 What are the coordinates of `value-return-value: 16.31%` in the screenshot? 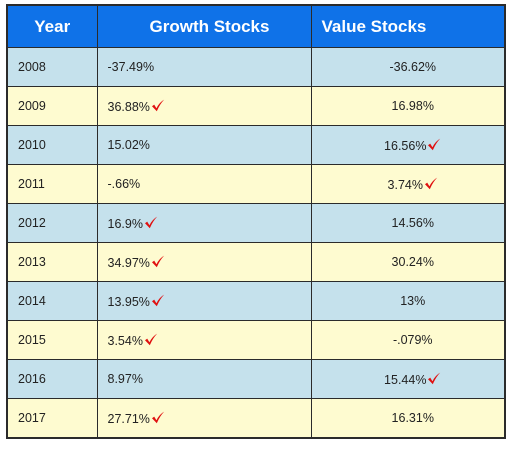 It's located at (412, 418).